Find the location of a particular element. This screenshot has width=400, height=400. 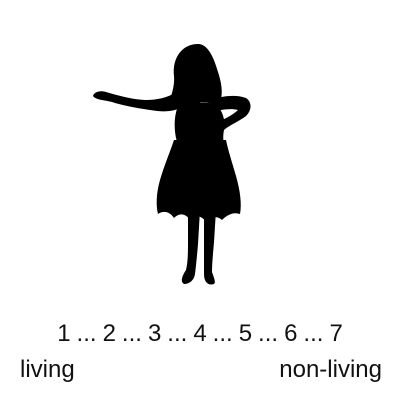

scale-point-4: 4 is located at coordinates (200, 333).